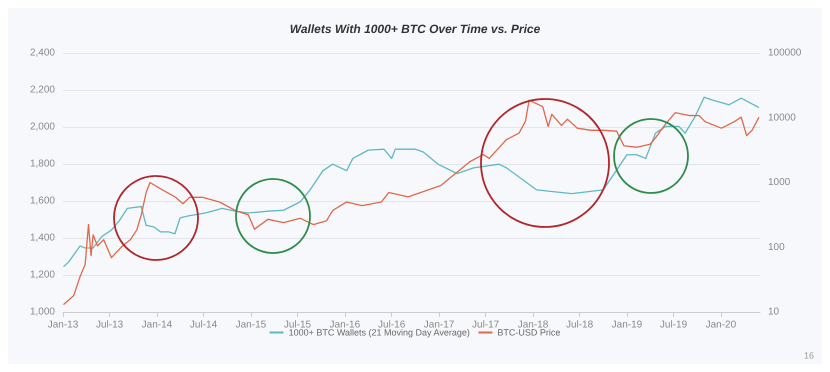  Describe the element at coordinates (43, 127) in the screenshot. I see `y-tick-label: 2,000` at that location.